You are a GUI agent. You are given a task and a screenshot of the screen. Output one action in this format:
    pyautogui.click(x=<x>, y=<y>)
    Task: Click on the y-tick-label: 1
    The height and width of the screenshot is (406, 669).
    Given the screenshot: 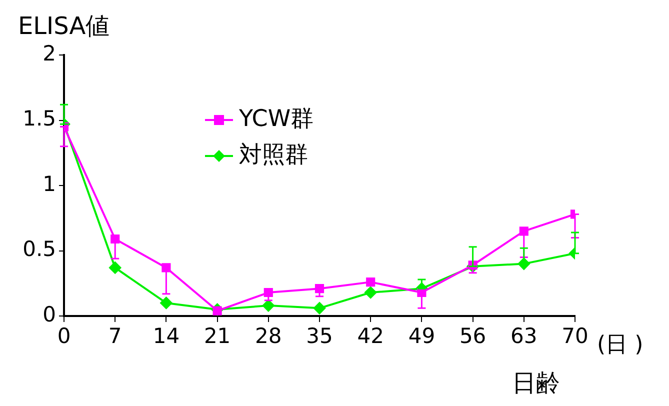 What is the action you would take?
    pyautogui.click(x=49, y=184)
    